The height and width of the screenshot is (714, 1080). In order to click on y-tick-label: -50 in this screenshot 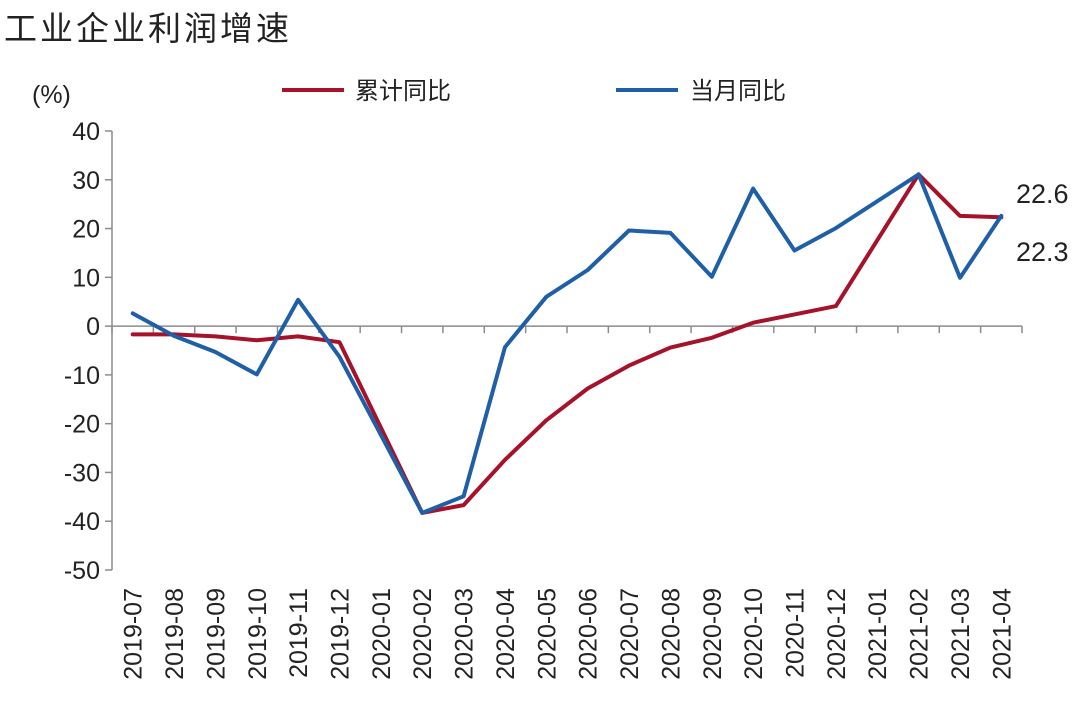, I will do `click(82, 571)`.